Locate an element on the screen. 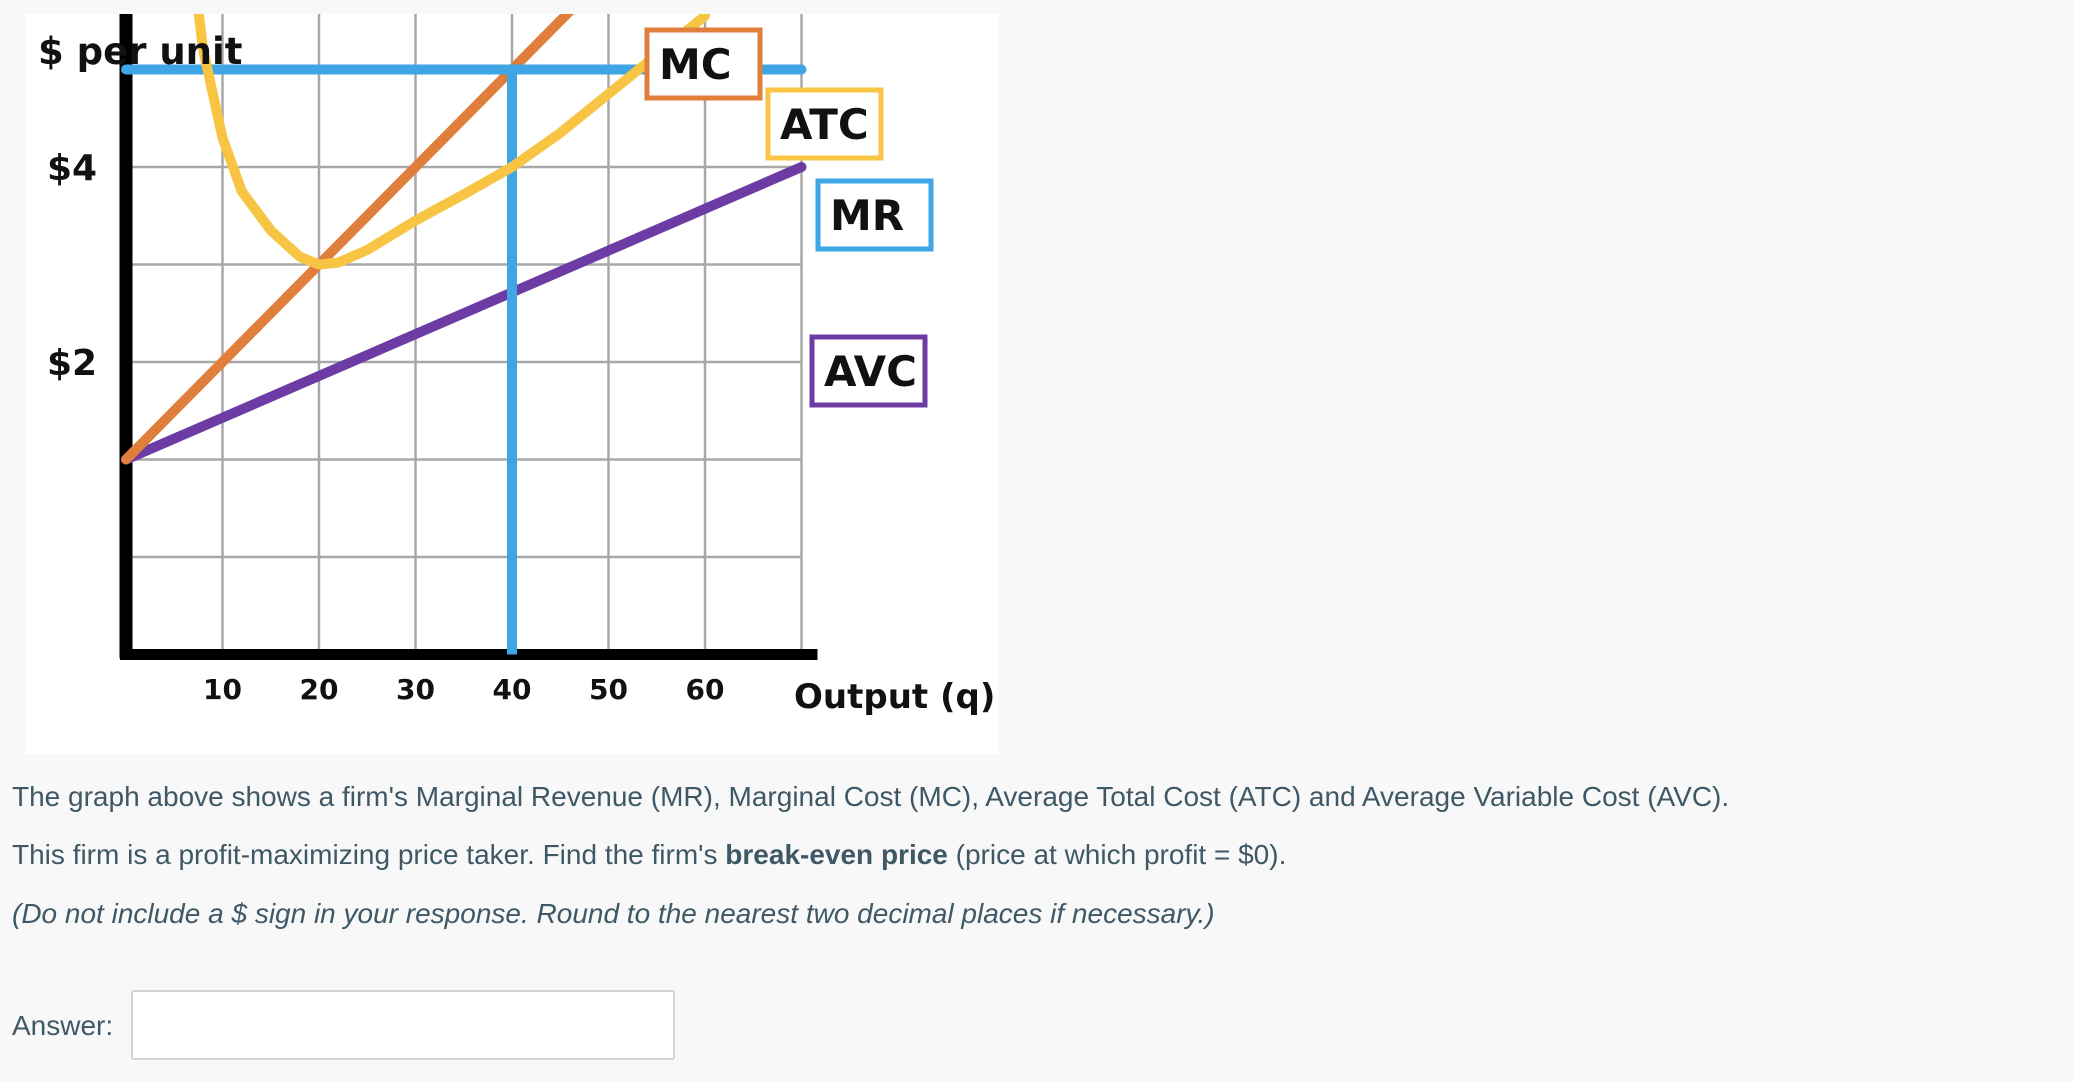  x-tick-label: 20 is located at coordinates (319, 689).